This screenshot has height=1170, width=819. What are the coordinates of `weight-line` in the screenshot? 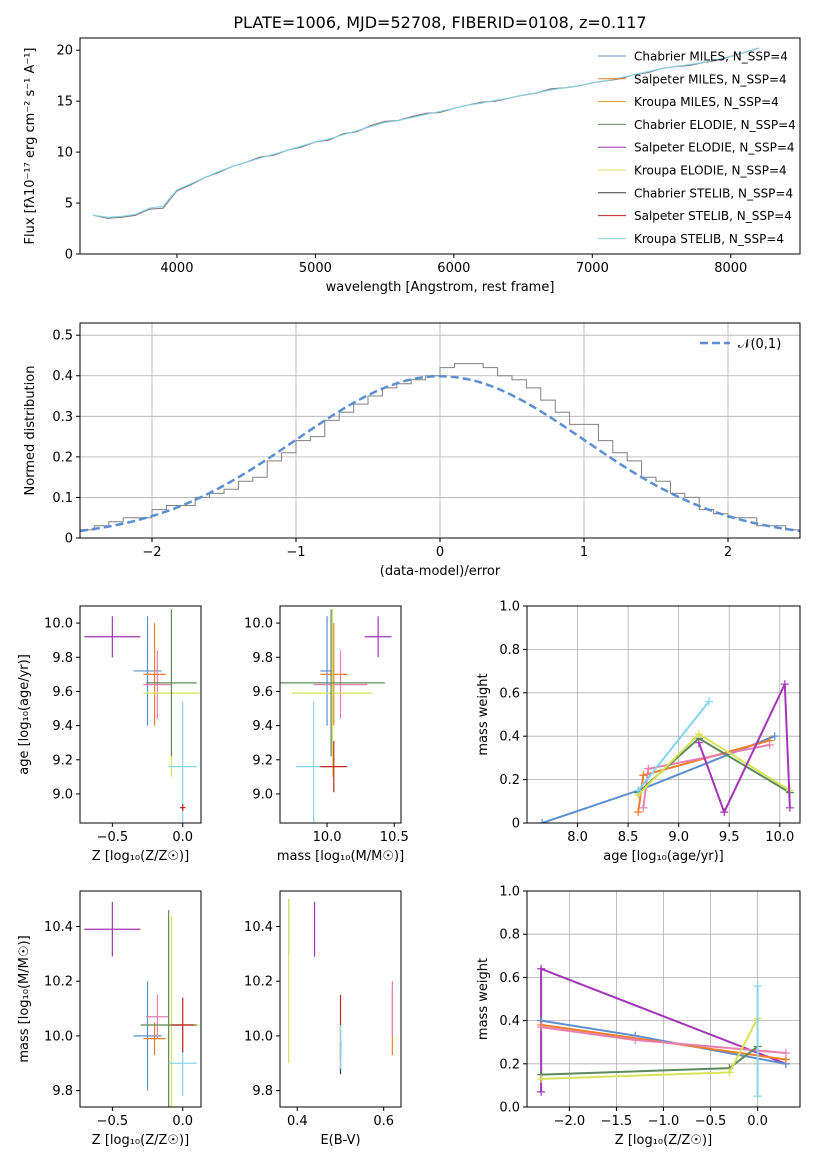 It's located at (744, 749).